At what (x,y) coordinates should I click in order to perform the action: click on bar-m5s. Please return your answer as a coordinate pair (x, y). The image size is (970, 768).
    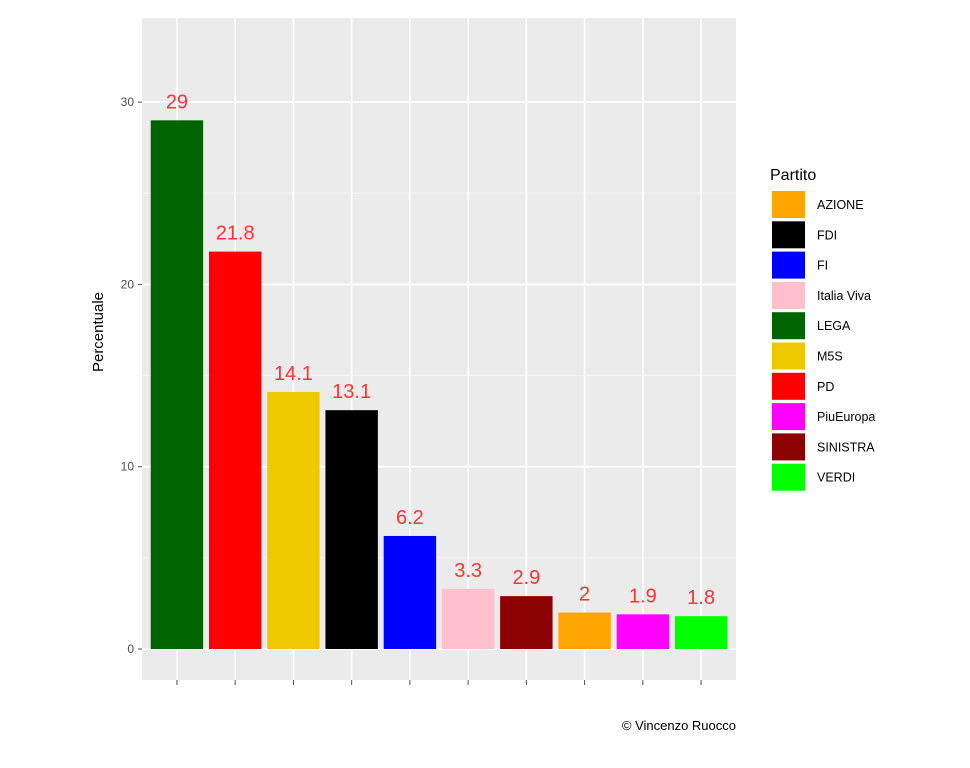
    Looking at the image, I should click on (293, 520).